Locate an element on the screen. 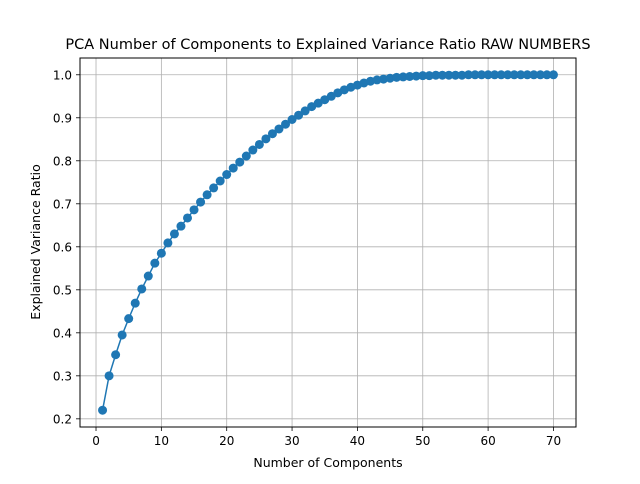 This screenshot has height=484, width=640. y-axis-label: Explained Variance Ratio is located at coordinates (35, 241).